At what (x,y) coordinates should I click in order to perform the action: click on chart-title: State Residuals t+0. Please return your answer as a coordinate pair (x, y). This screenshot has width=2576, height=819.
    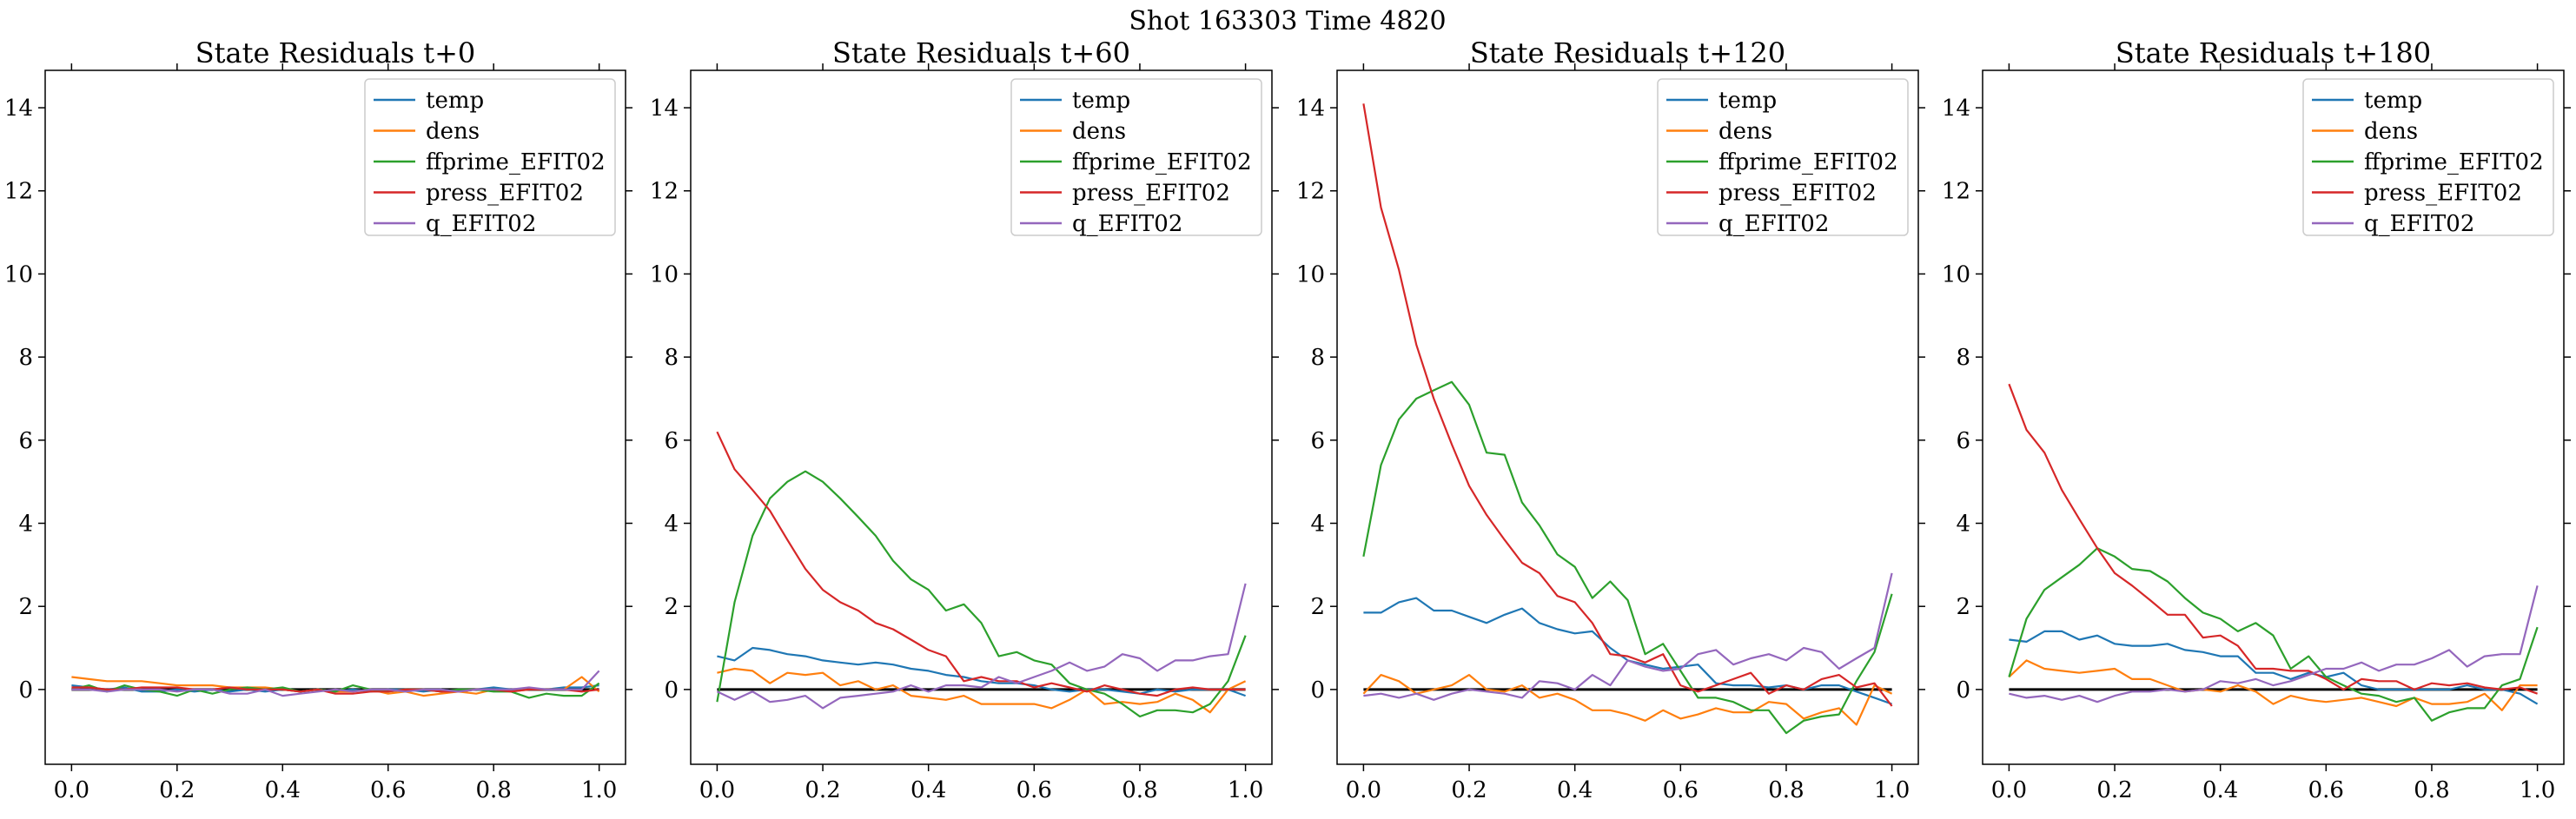
    Looking at the image, I should click on (335, 52).